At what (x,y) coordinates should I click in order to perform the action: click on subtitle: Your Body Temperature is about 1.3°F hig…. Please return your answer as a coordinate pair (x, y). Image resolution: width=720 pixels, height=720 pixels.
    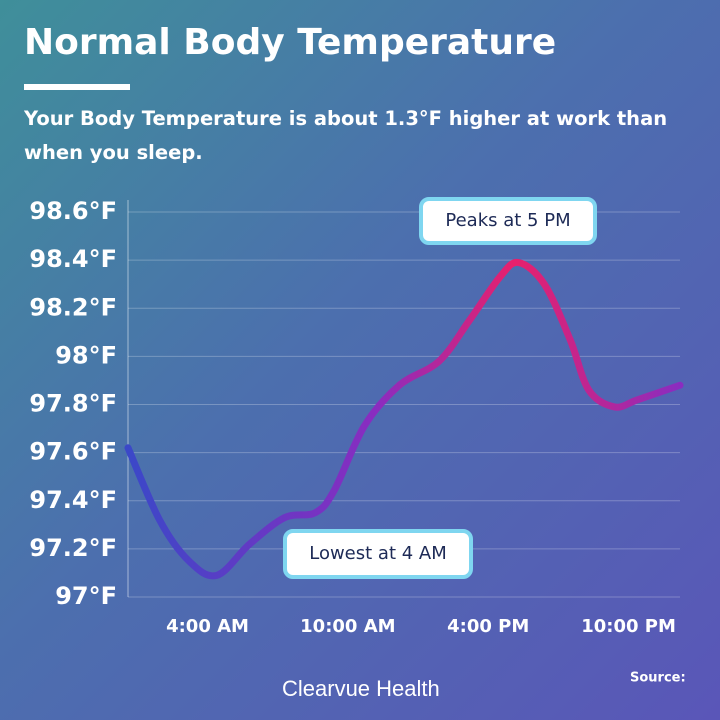
    Looking at the image, I should click on (346, 135).